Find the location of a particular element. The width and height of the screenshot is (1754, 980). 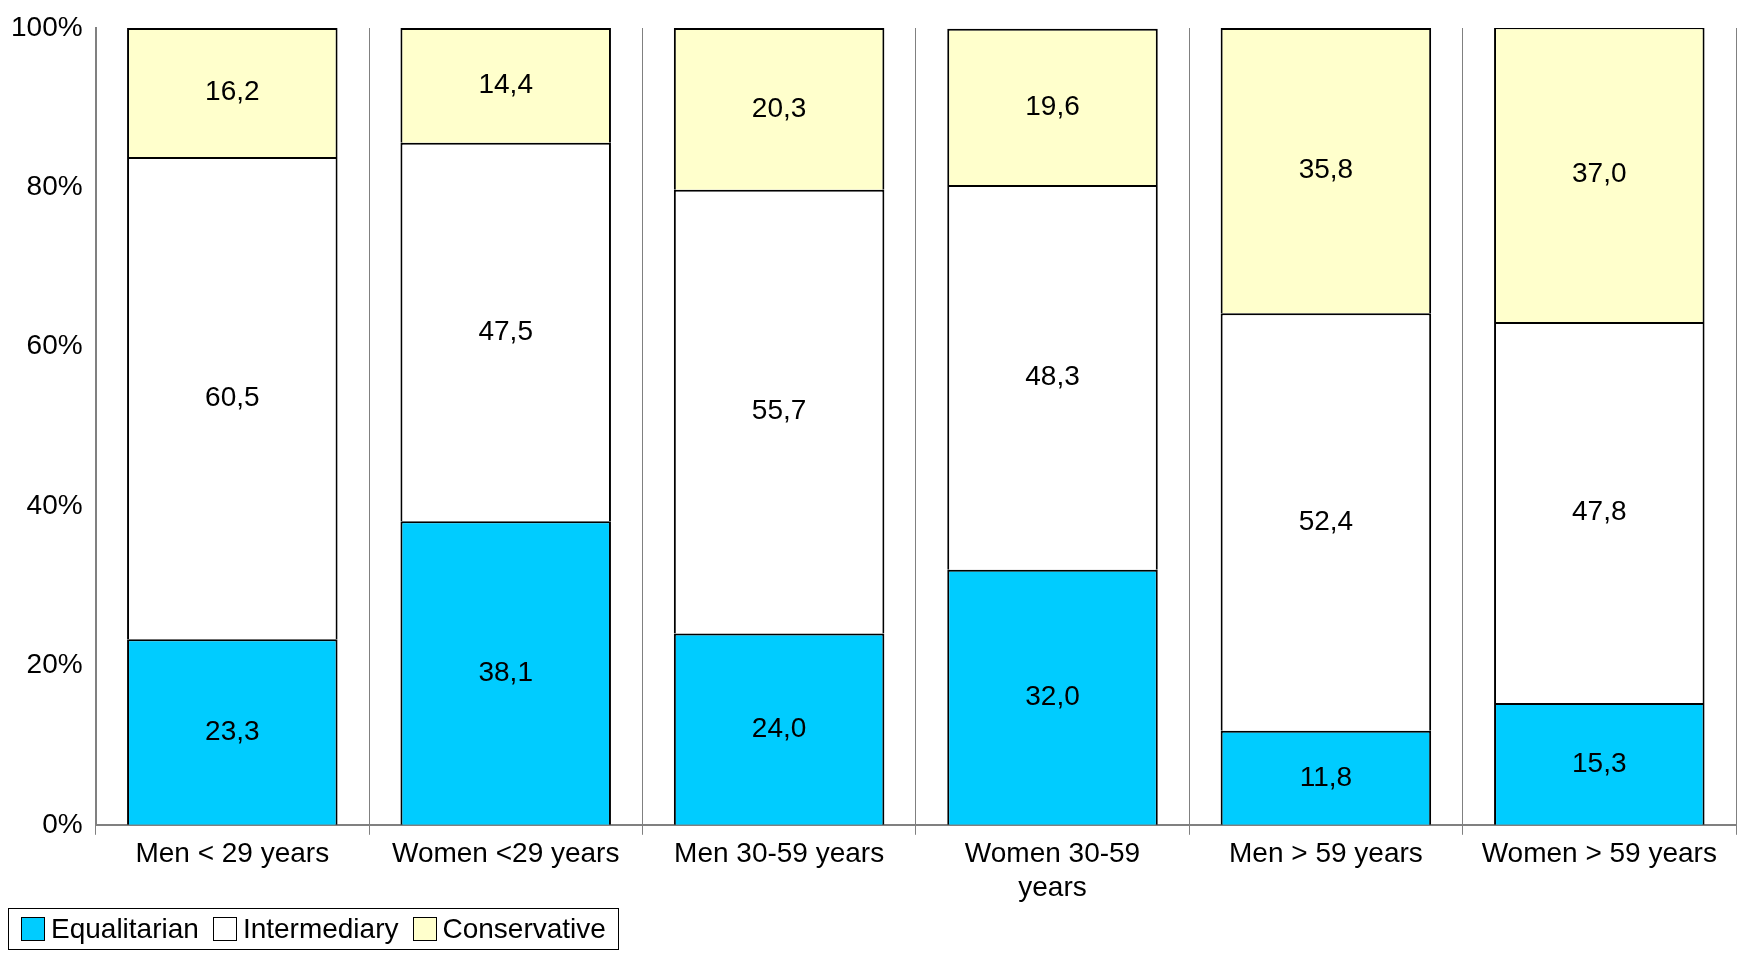

text: 55,7 is located at coordinates (779, 410).